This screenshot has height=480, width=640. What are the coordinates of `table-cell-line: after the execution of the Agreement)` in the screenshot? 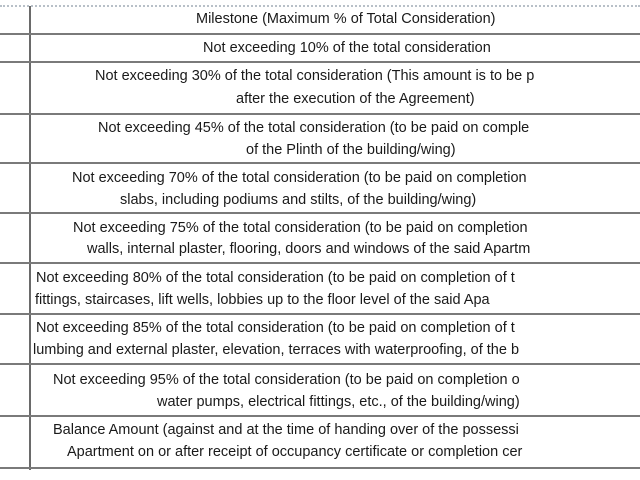 It's located at (355, 99).